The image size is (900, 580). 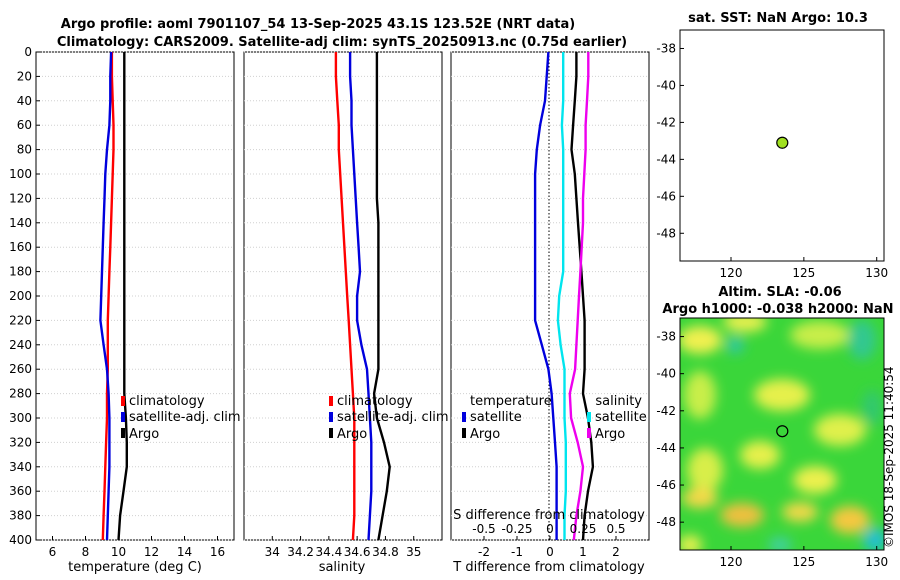 I want to click on x-tick-label: 10, so click(x=118, y=552).